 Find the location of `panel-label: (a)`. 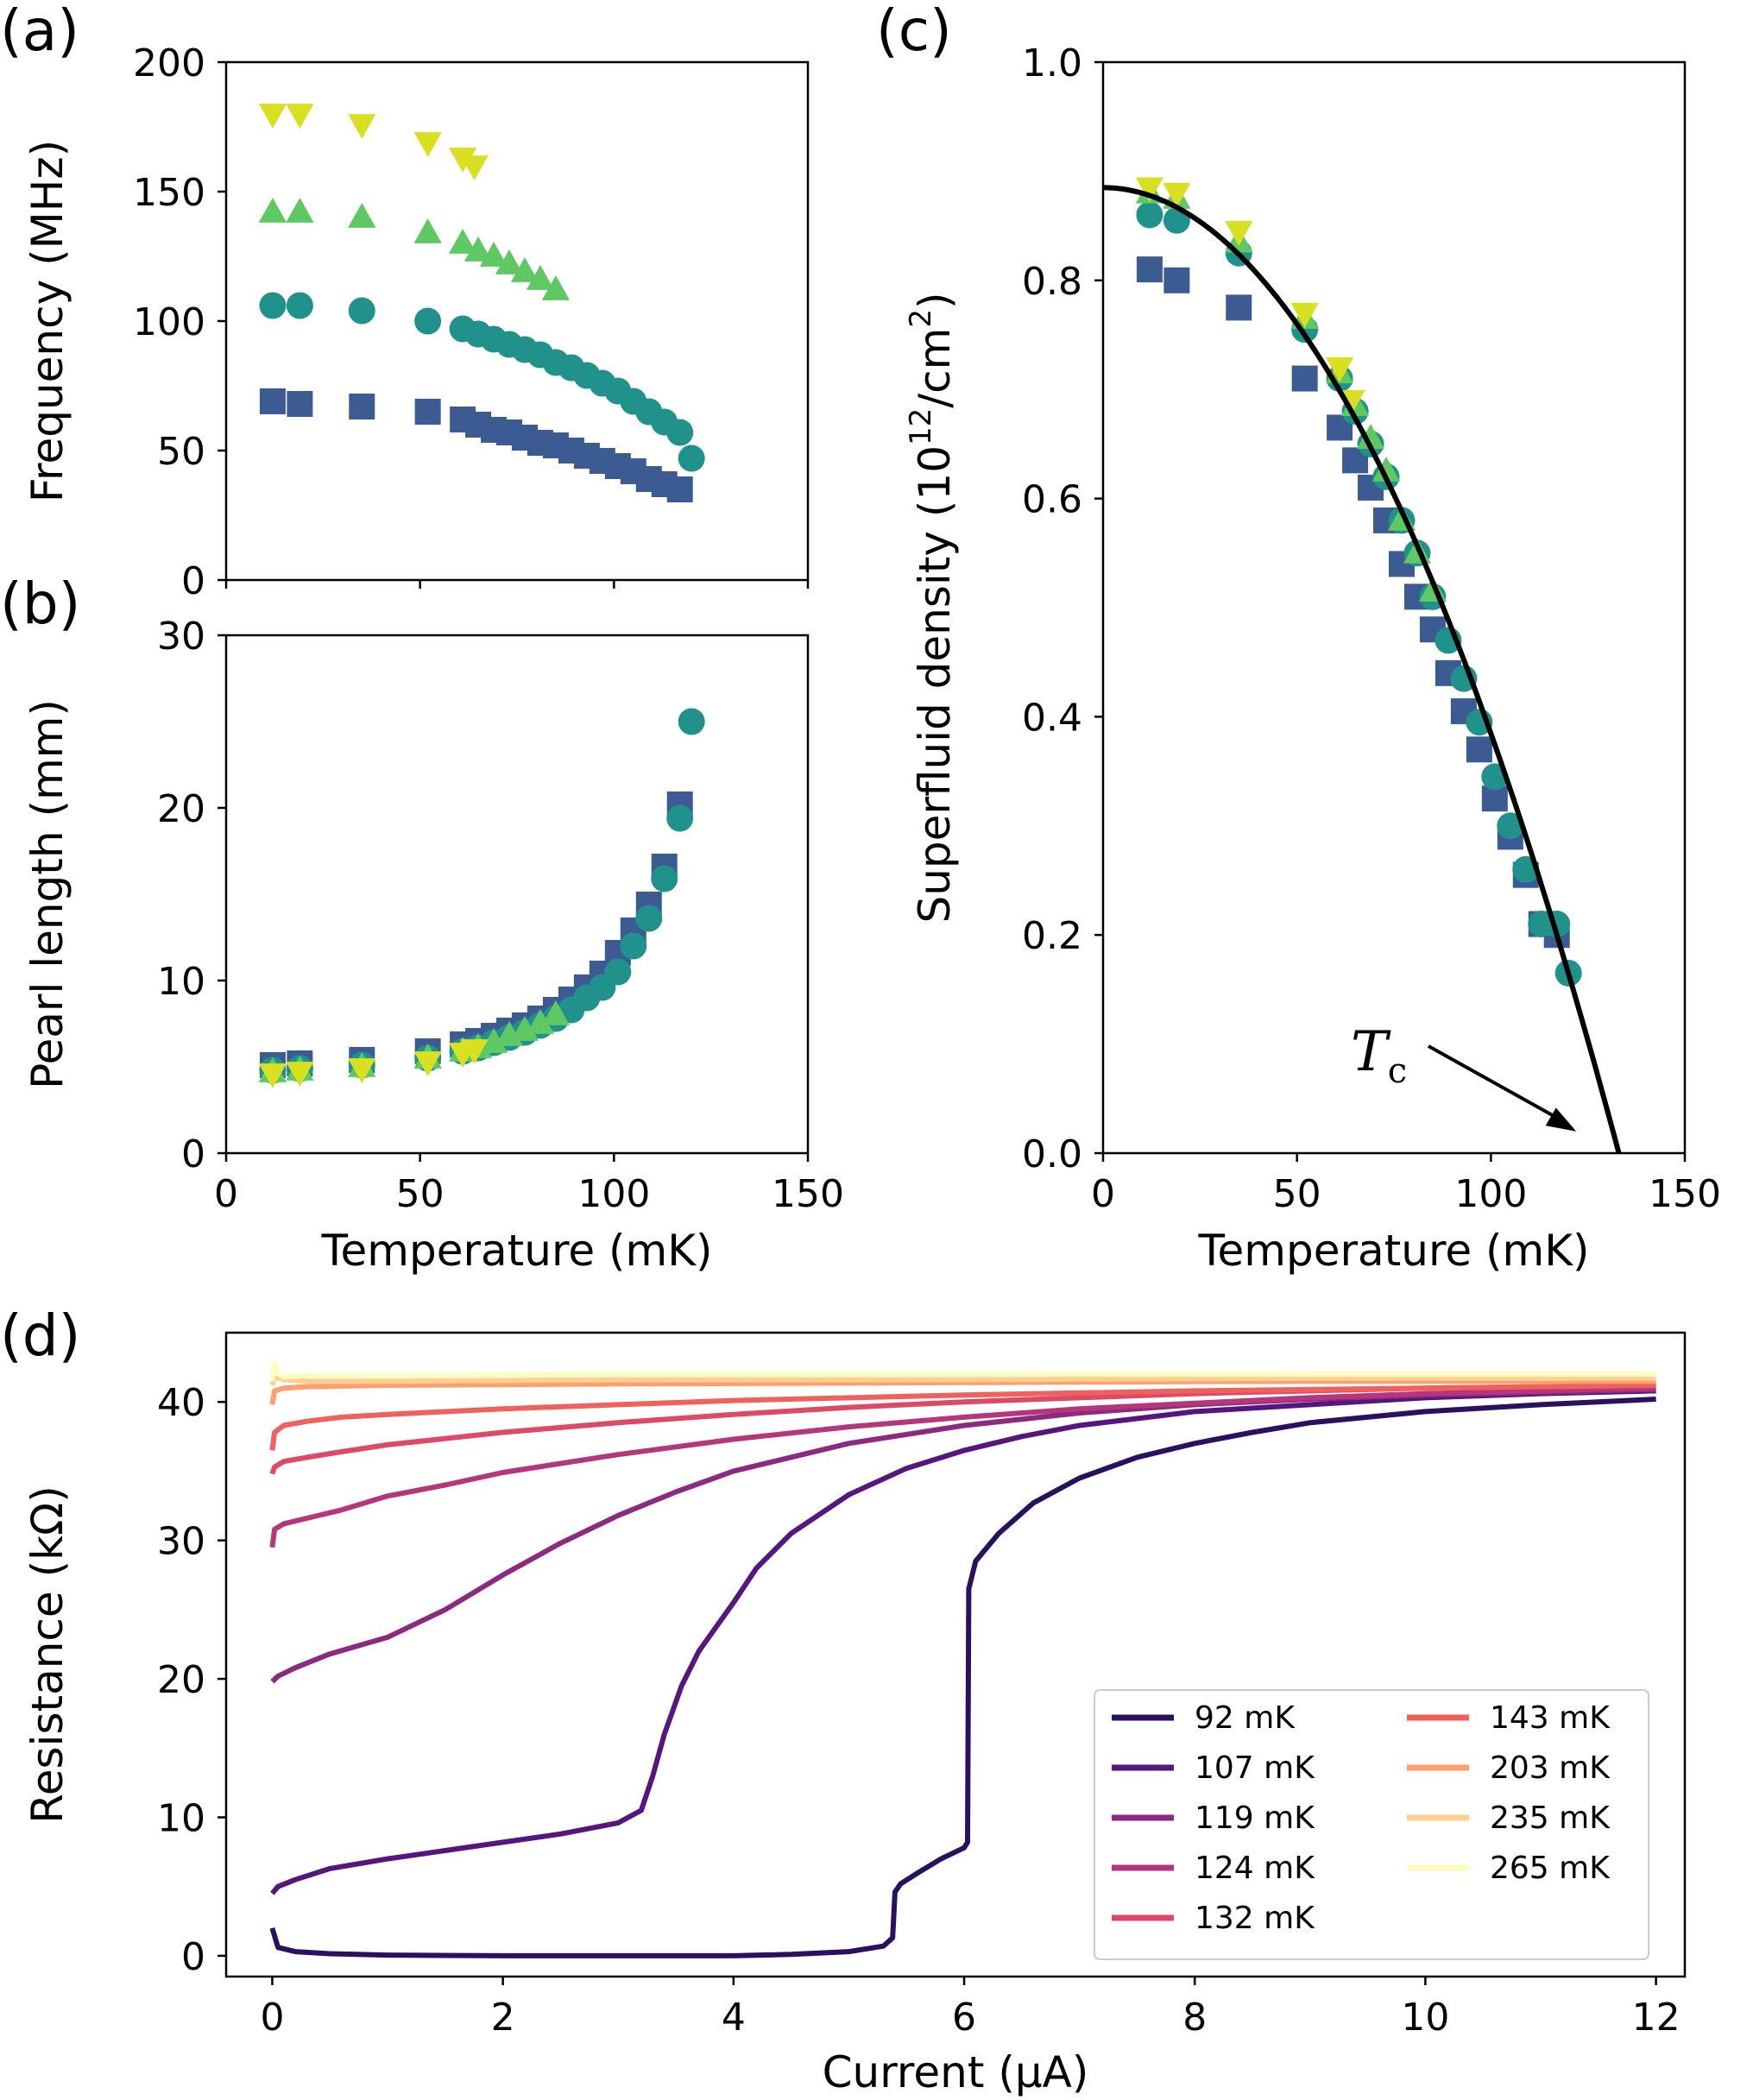

panel-label: (a) is located at coordinates (39, 32).